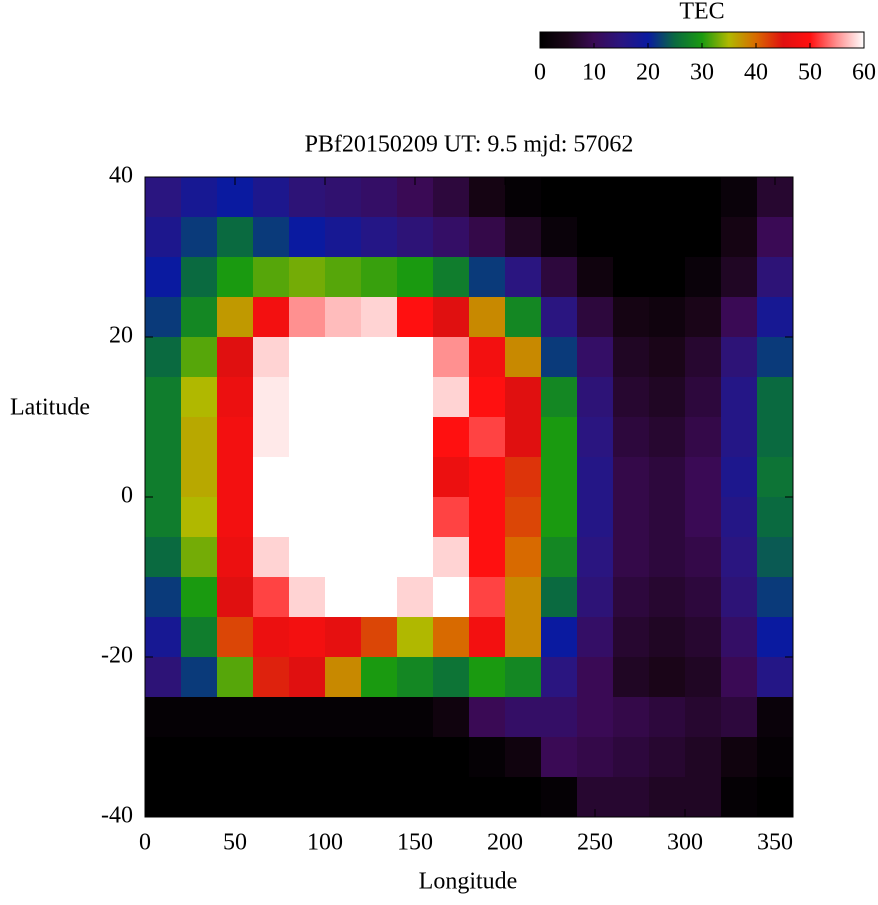 The image size is (878, 905). What do you see at coordinates (756, 73) in the screenshot?
I see `colorbar-tick-label: 40` at bounding box center [756, 73].